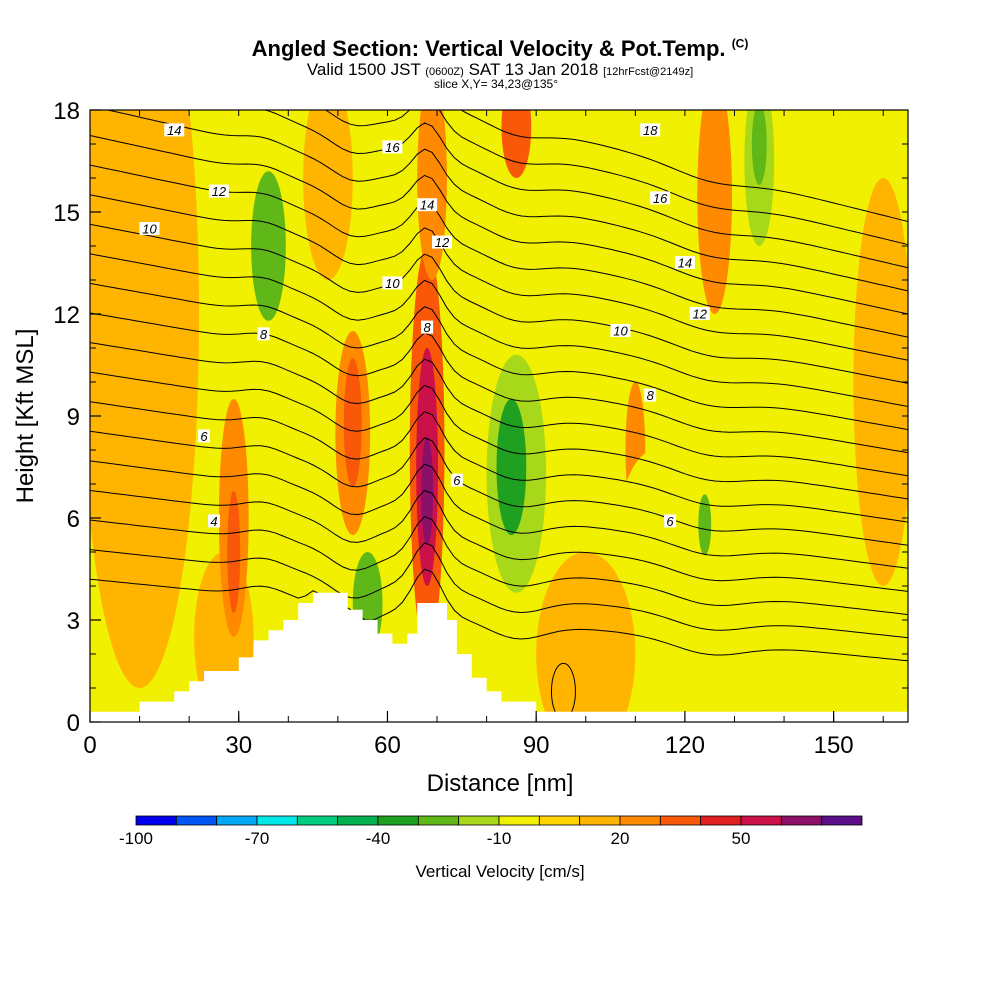  I want to click on theta-label-5: 8, so click(427, 327).